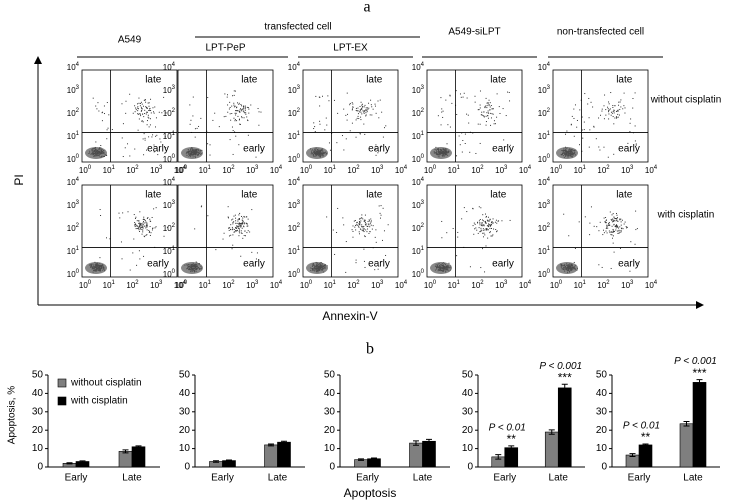 The height and width of the screenshot is (503, 730). Describe the element at coordinates (482, 168) in the screenshot. I see `tick-exponent: 2` at that location.